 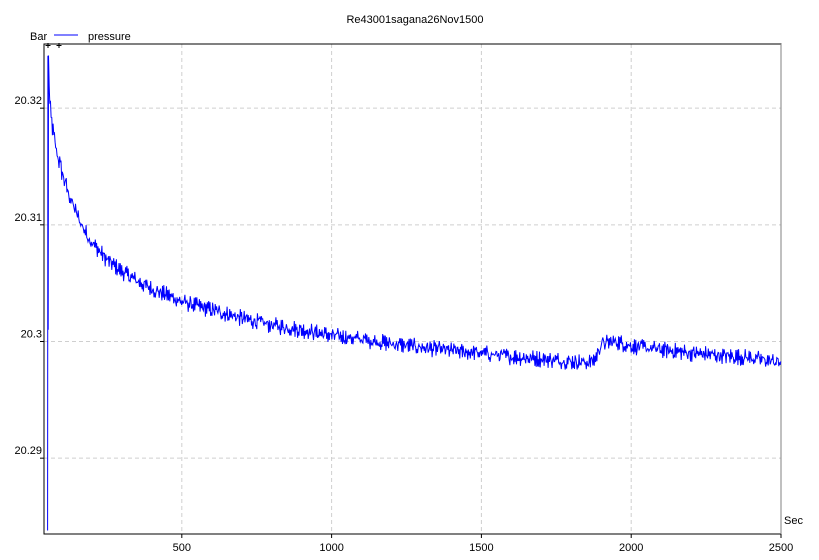 I want to click on x-axis-label: Sec, so click(x=793, y=521).